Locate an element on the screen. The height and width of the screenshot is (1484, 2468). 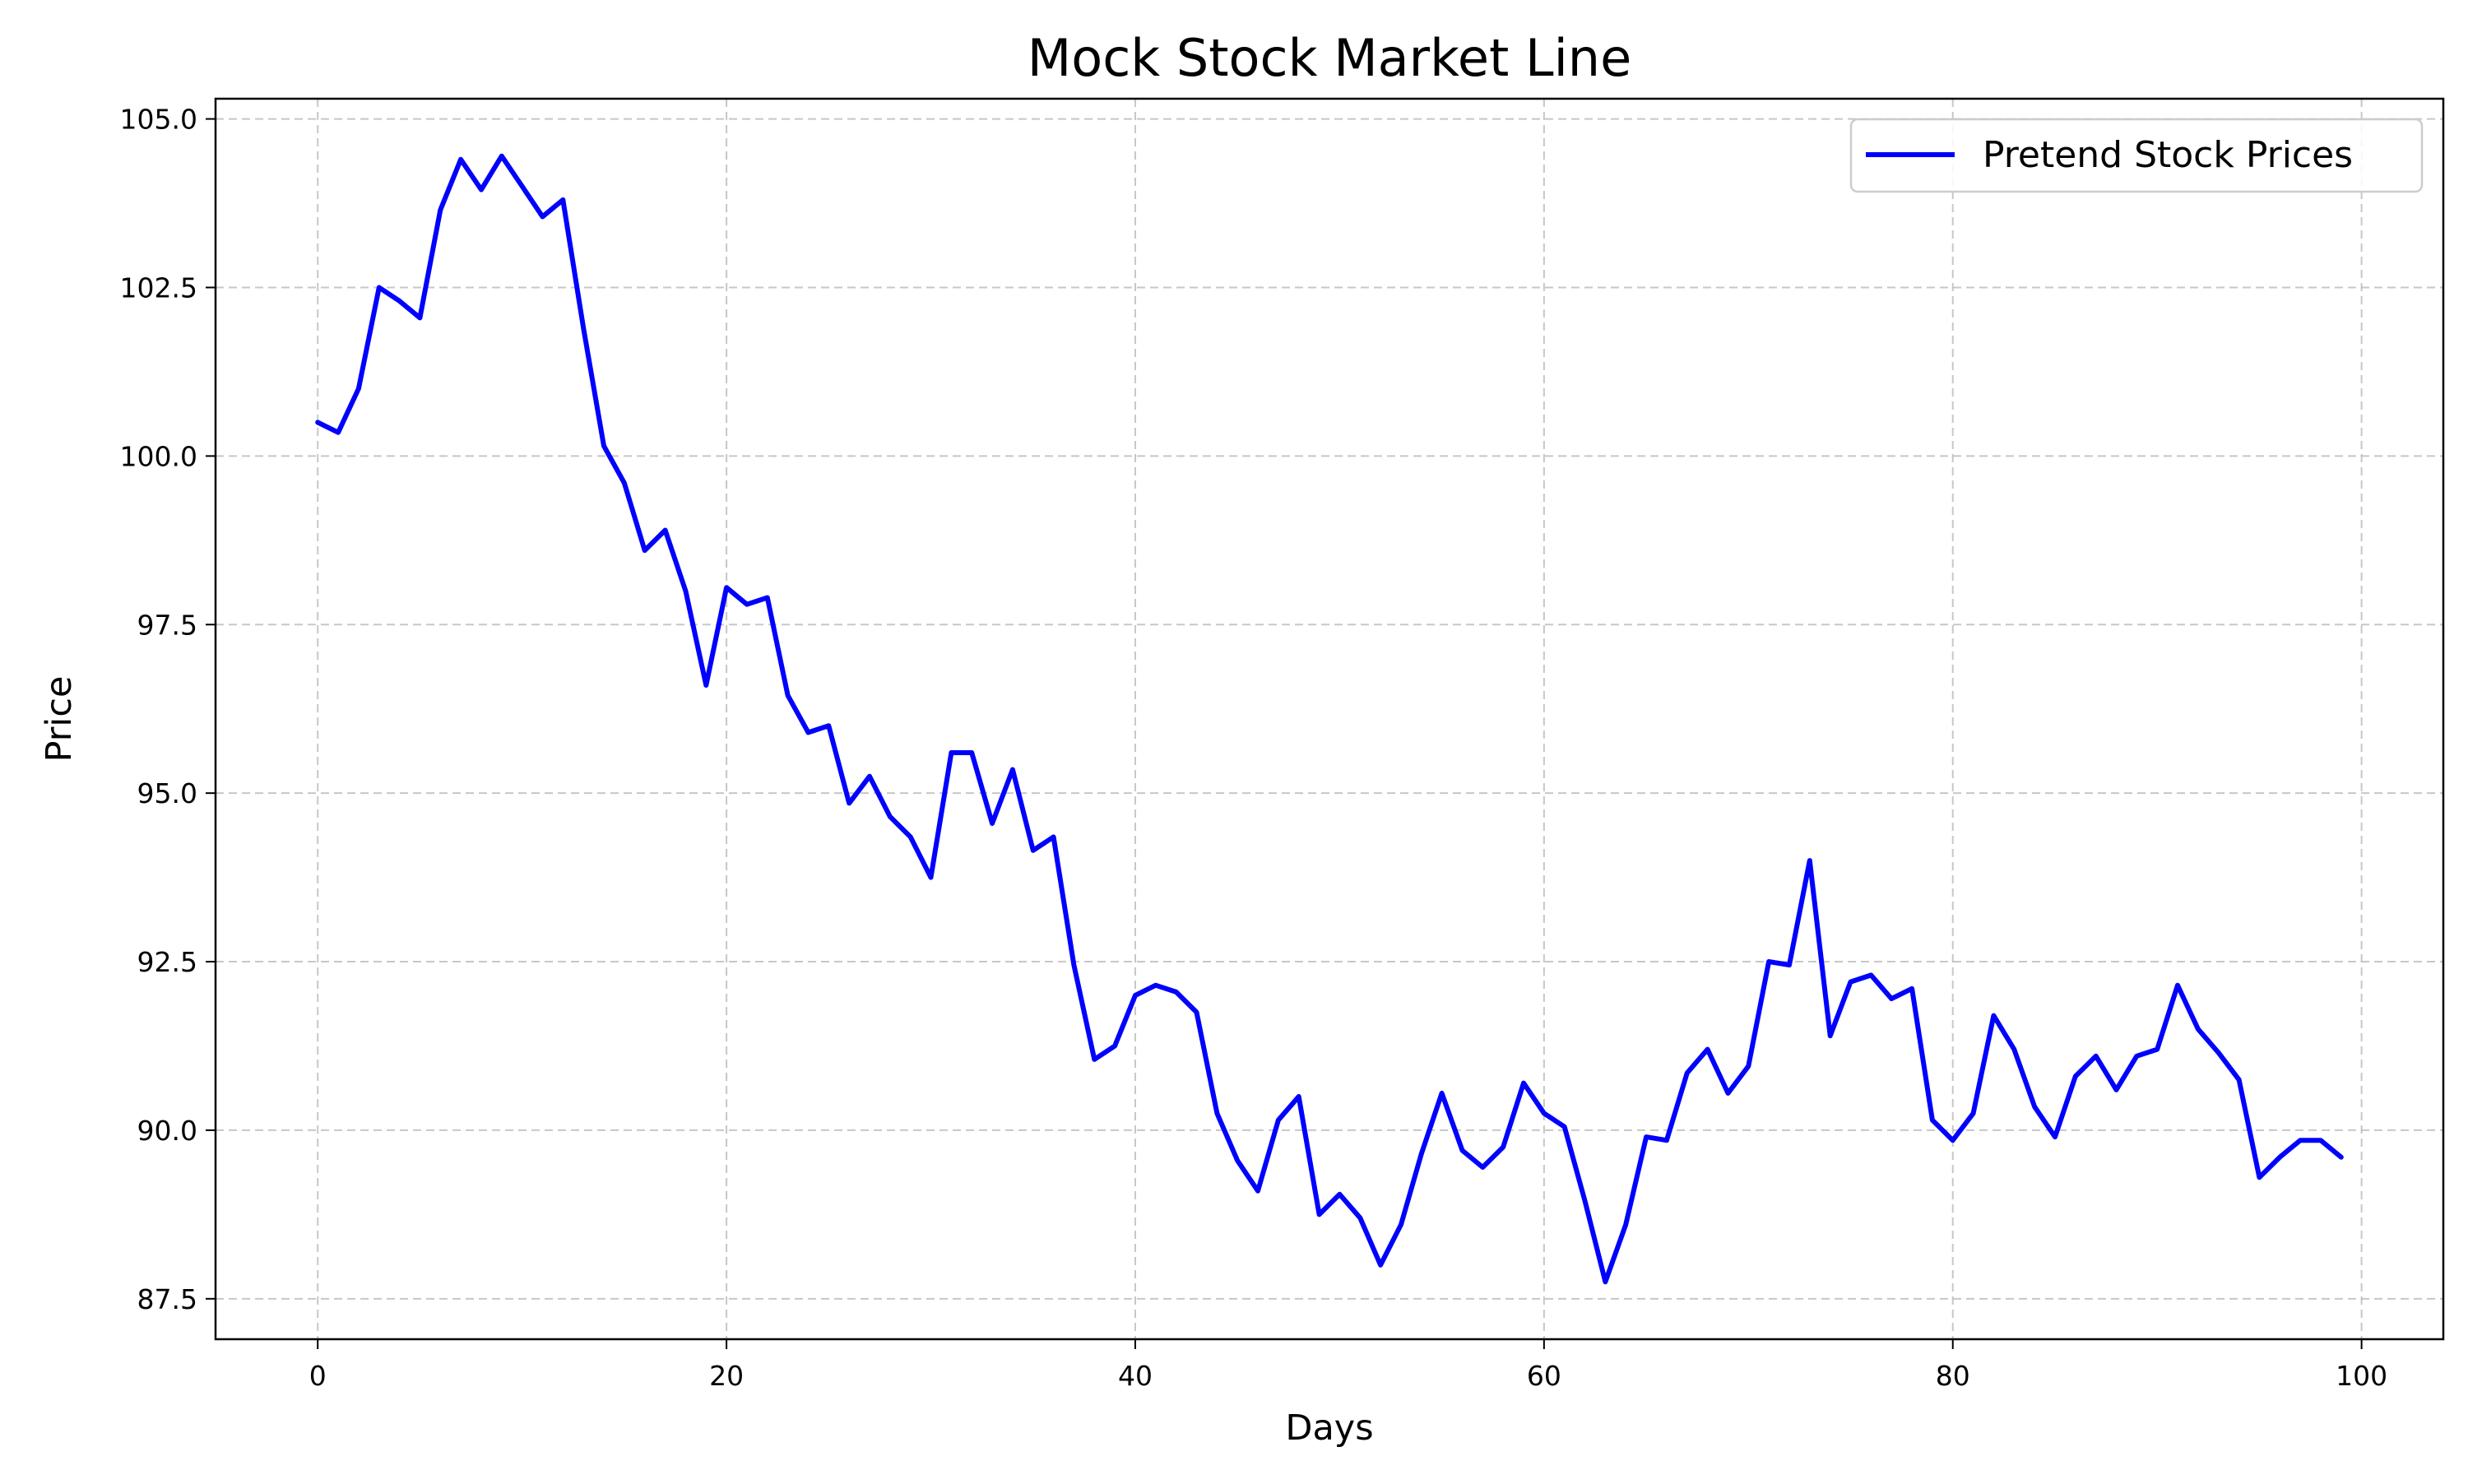
y-axis-label: Price is located at coordinates (59, 719).